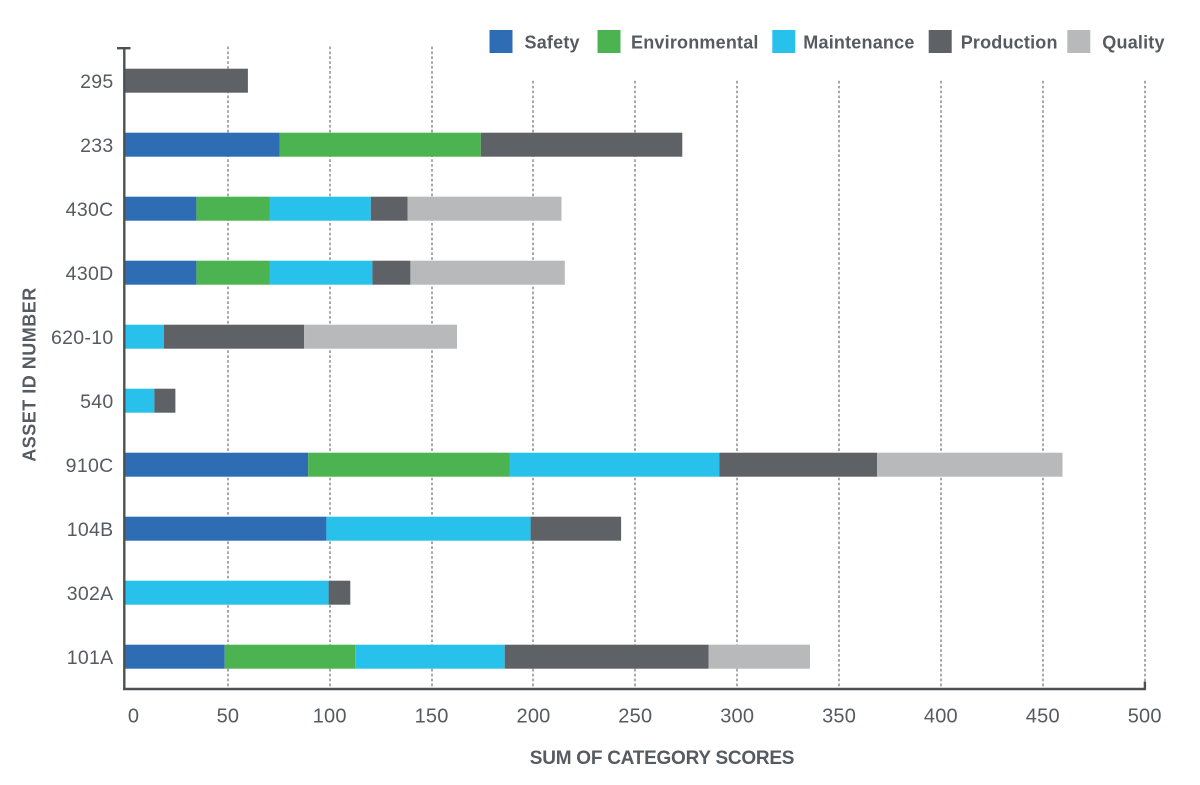 This screenshot has height=785, width=1200. What do you see at coordinates (90, 274) in the screenshot?
I see `svg-text: 430D` at bounding box center [90, 274].